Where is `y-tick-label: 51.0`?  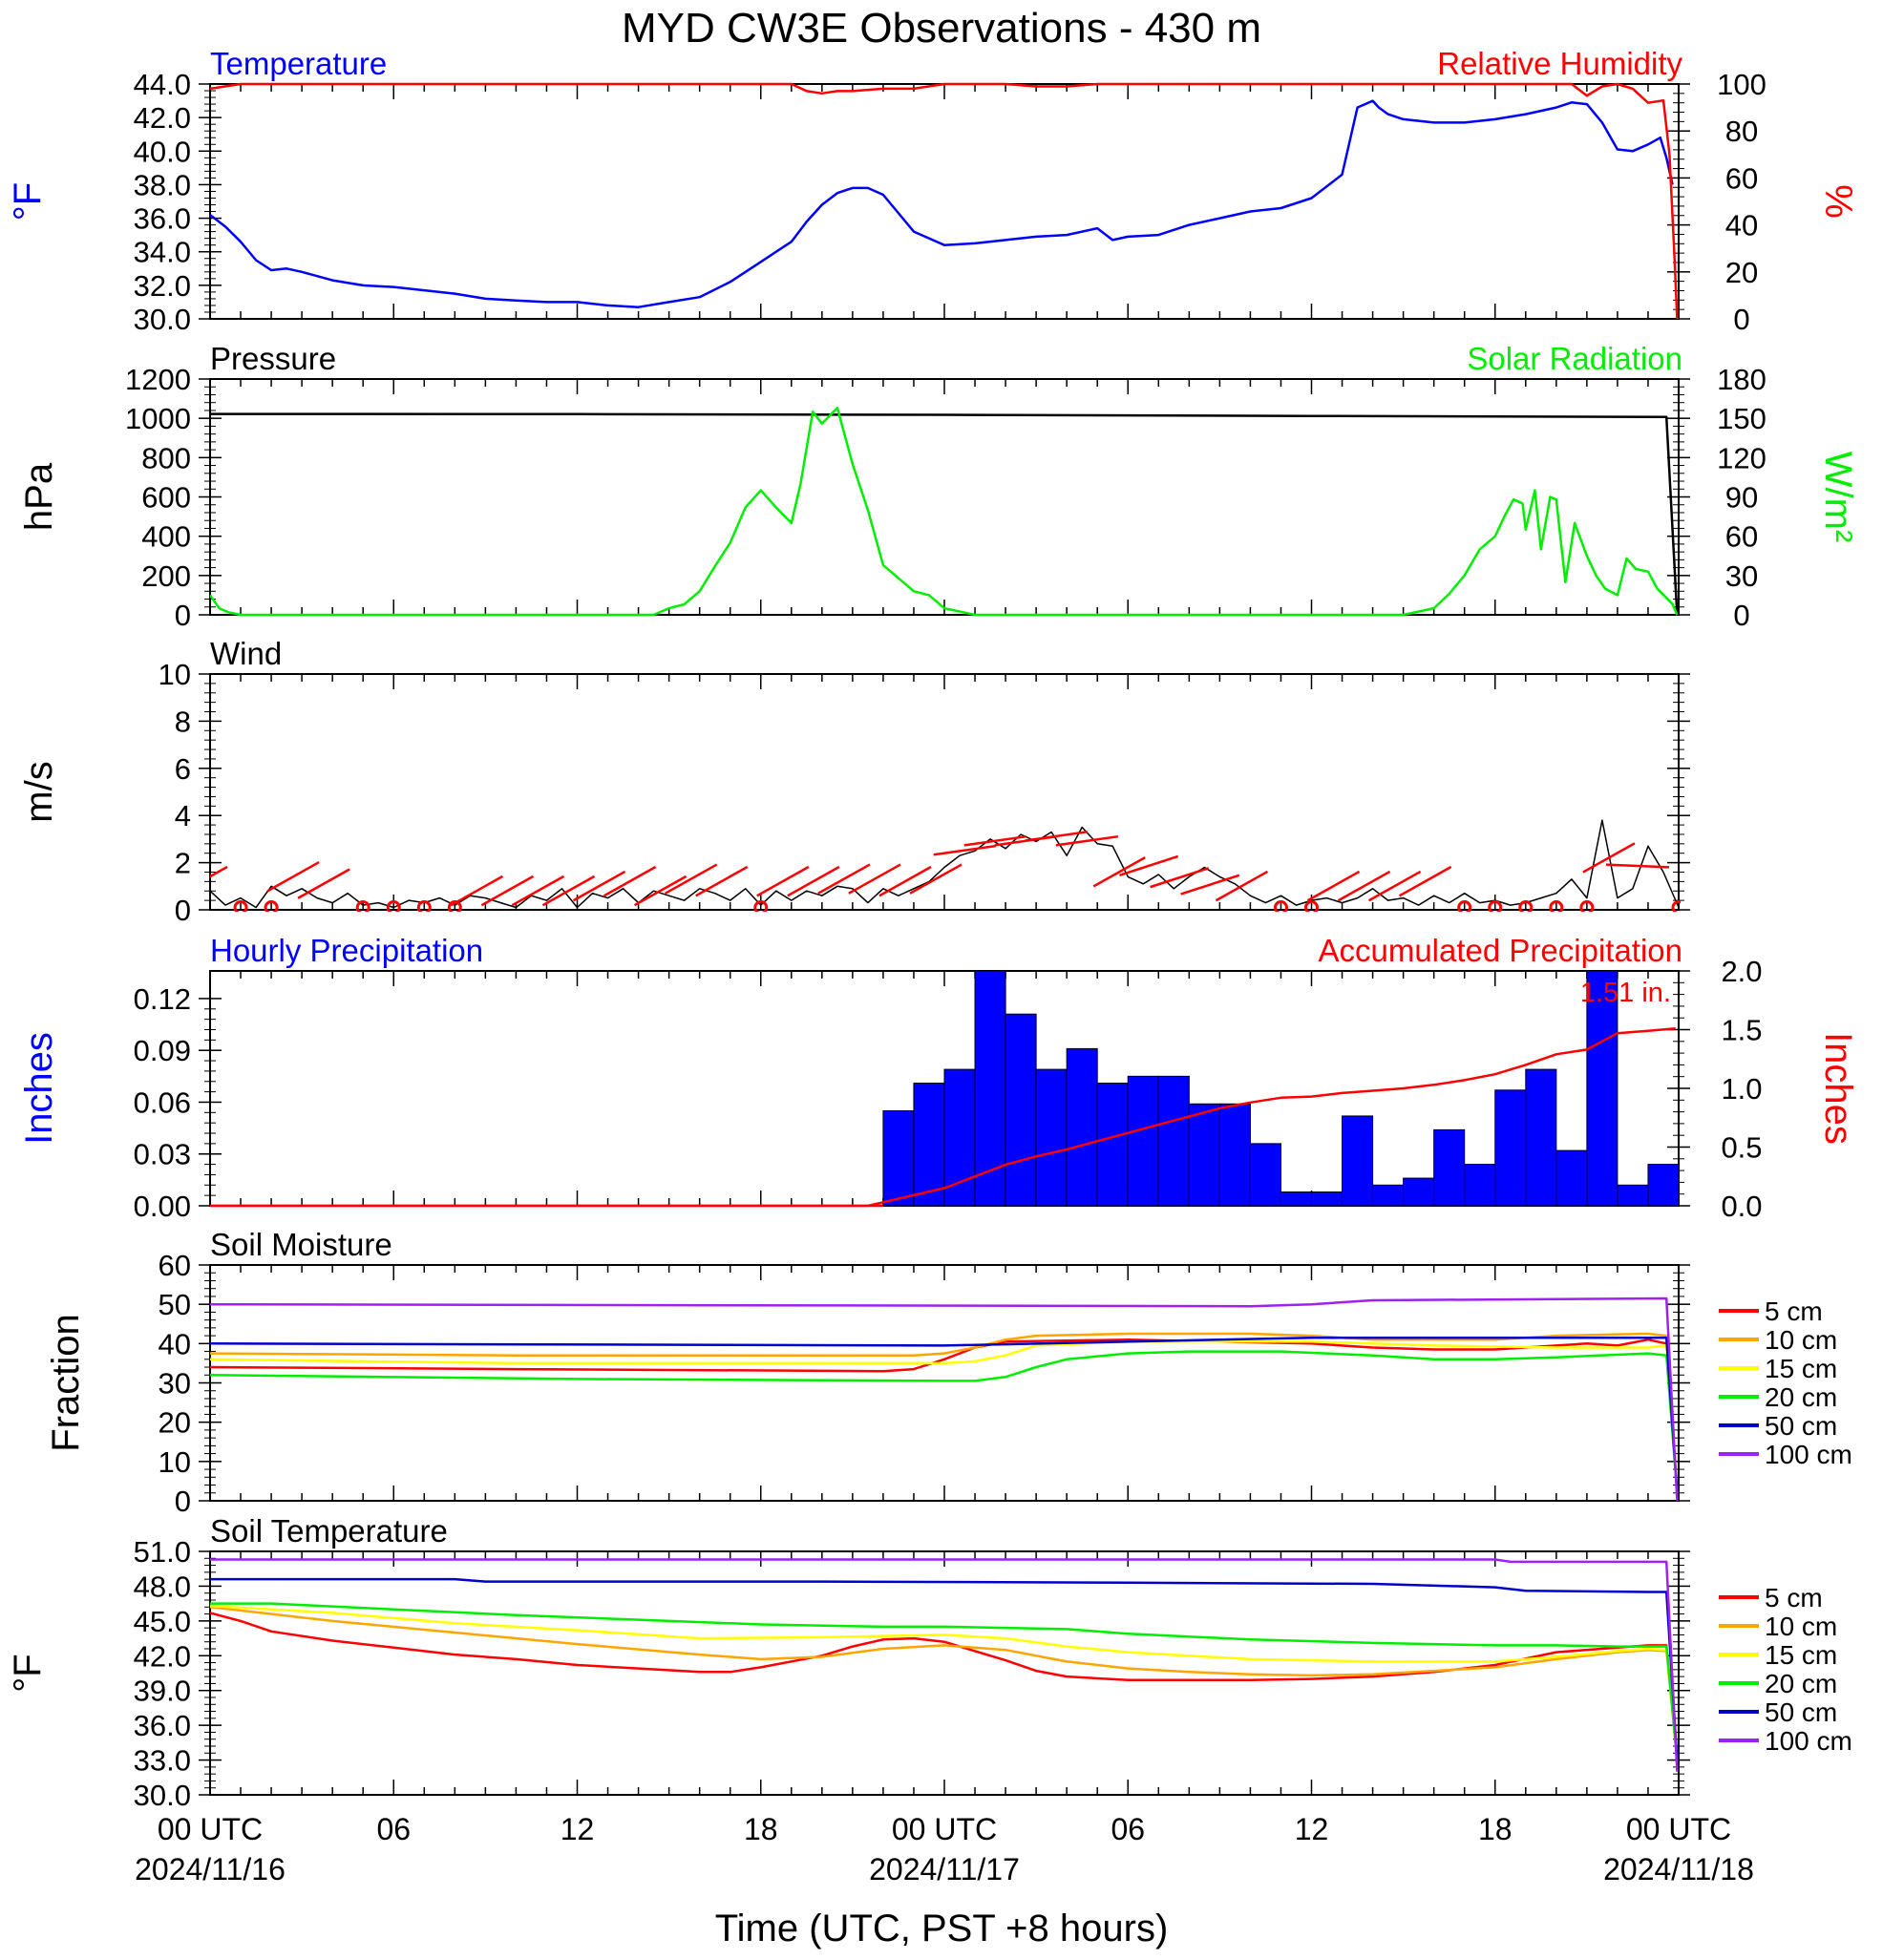
y-tick-label: 51.0 is located at coordinates (162, 1552).